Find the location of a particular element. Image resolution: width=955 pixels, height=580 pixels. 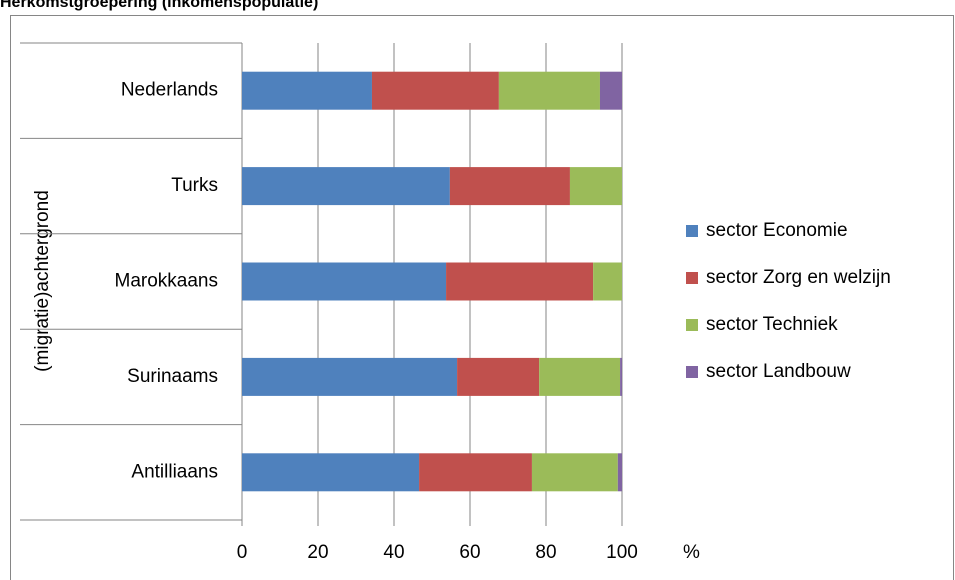

y-axis-label: (migratie)achtergrond is located at coordinates (42, 281).